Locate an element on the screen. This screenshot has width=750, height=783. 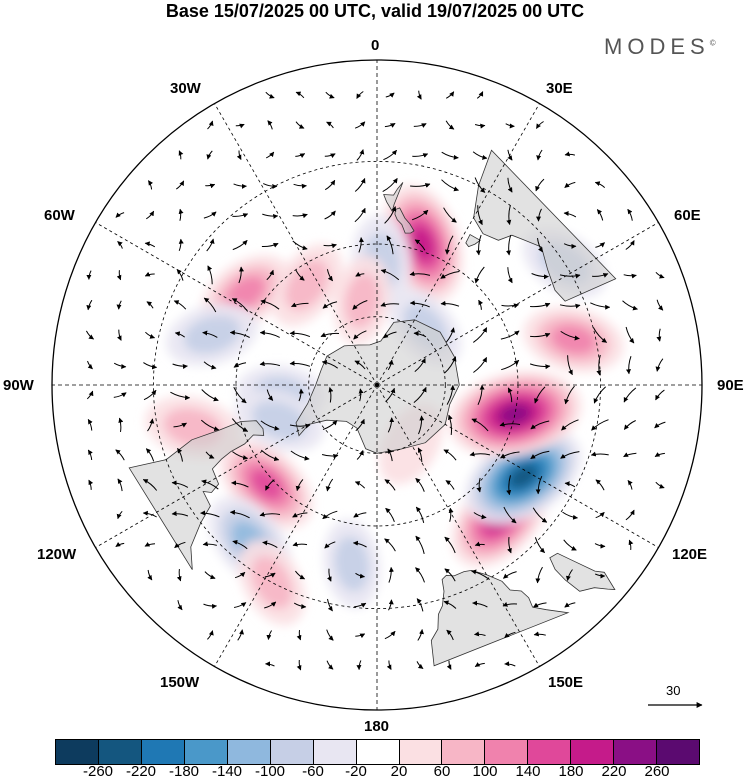
brand-mark: © is located at coordinates (712, 43).